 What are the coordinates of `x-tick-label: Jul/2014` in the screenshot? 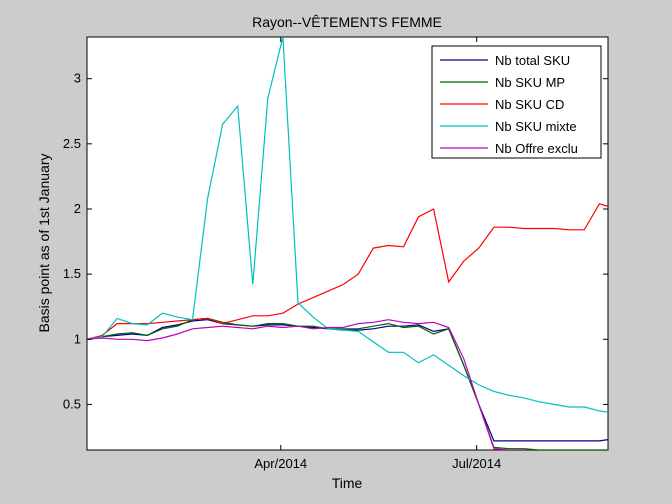 It's located at (476, 463).